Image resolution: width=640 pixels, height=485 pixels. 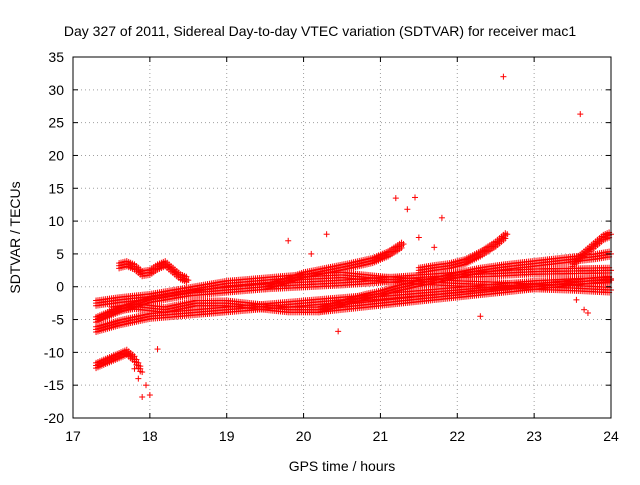 I want to click on y-tick-label: 0, so click(x=60, y=287).